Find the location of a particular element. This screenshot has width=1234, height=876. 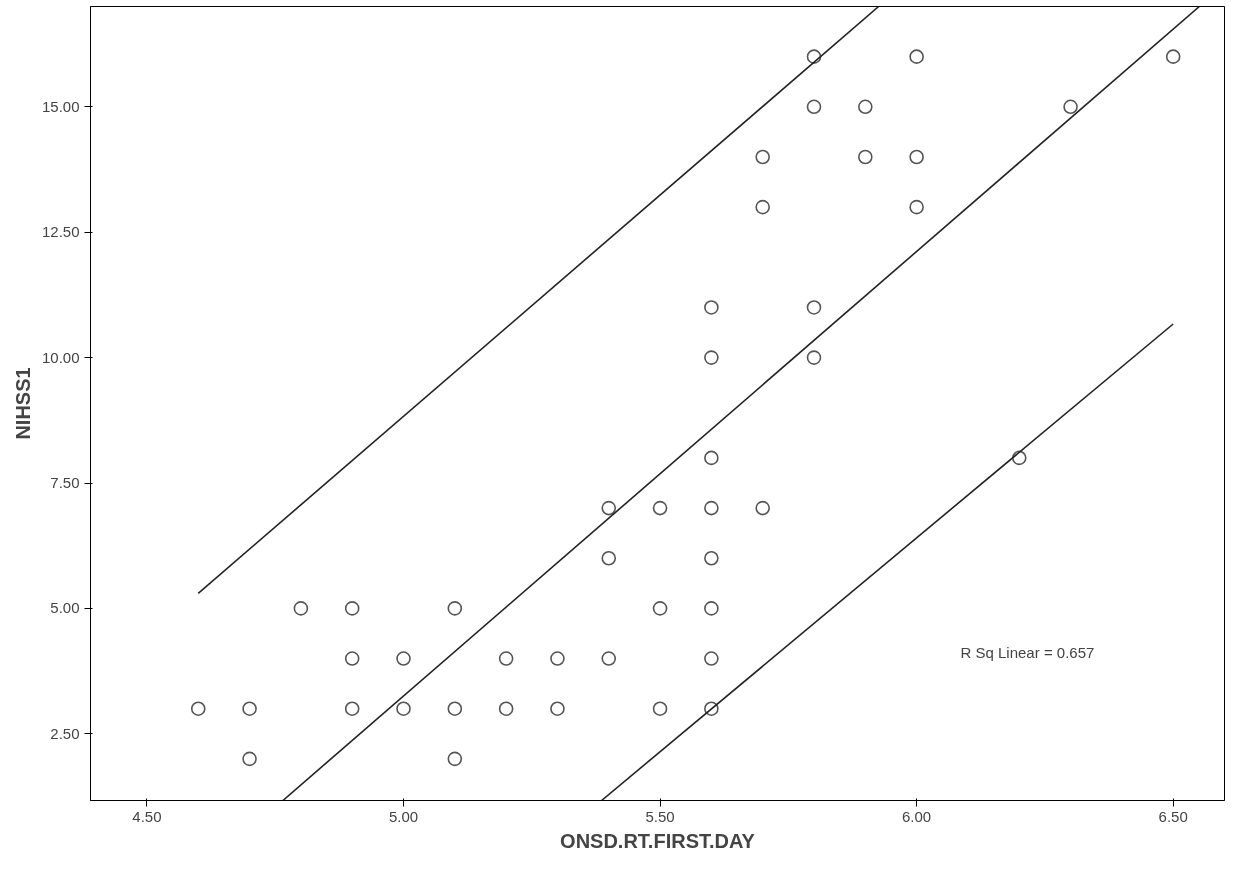

x-tick-label: 5.00 is located at coordinates (403, 816).